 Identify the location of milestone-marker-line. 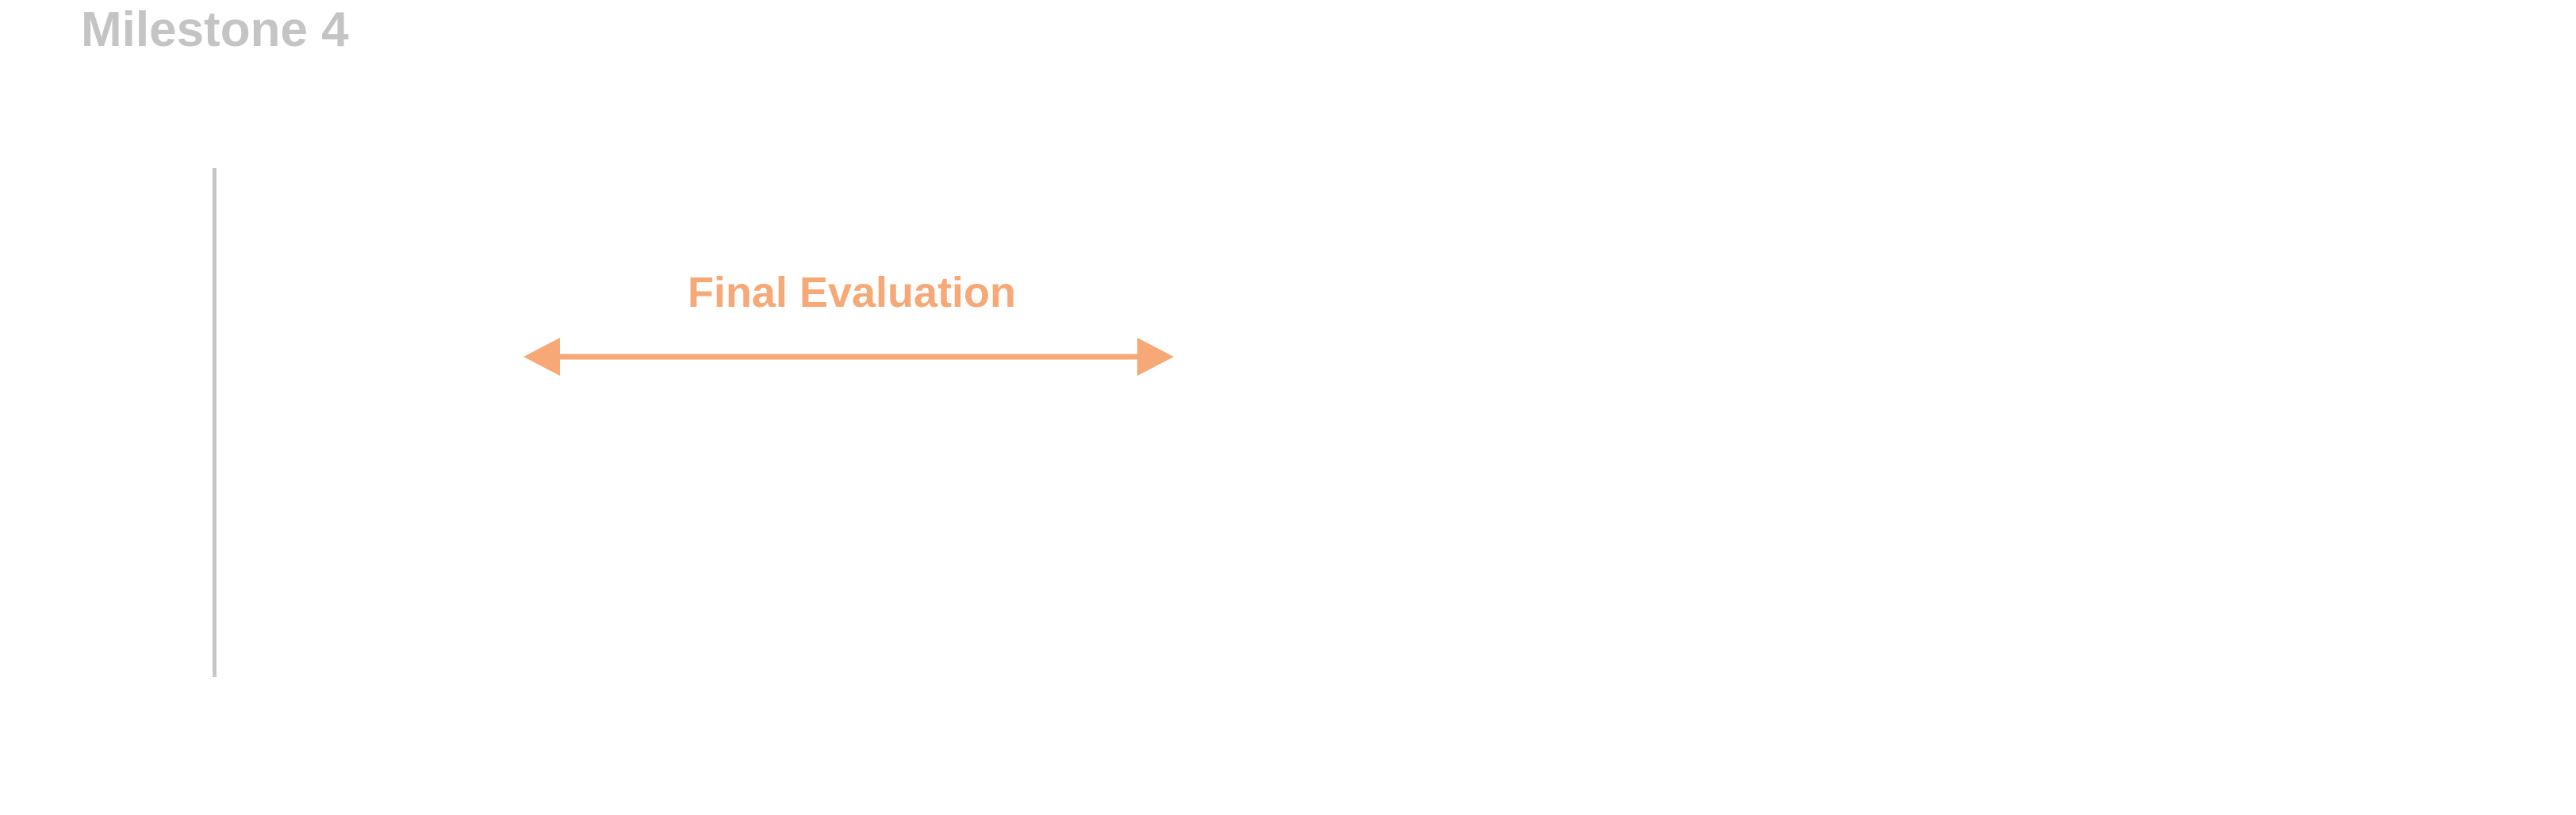
(215, 422).